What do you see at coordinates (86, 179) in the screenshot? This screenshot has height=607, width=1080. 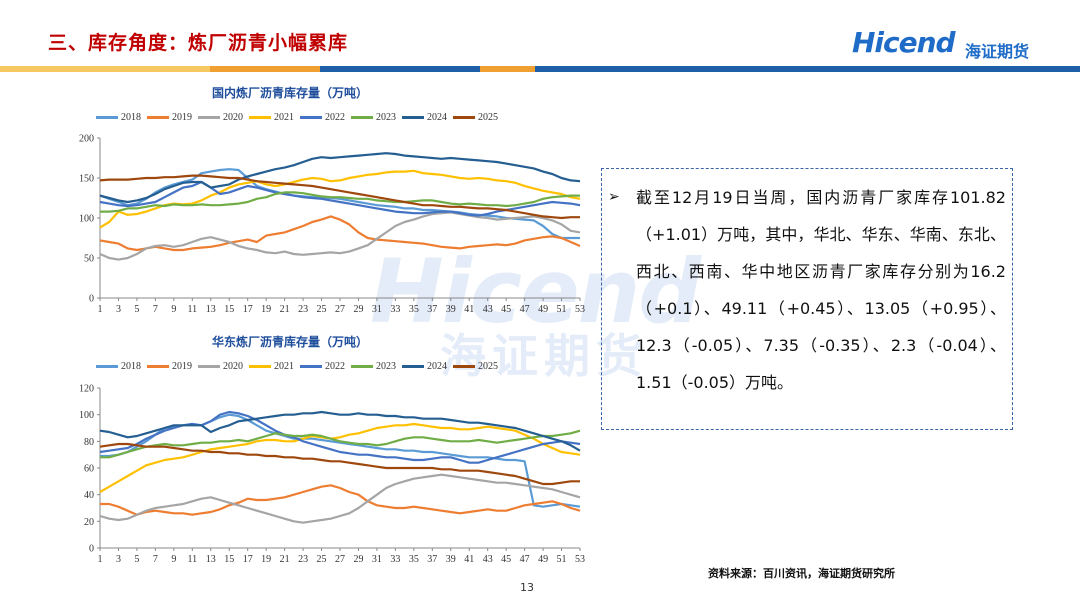 I see `y-tick-label: 150` at bounding box center [86, 179].